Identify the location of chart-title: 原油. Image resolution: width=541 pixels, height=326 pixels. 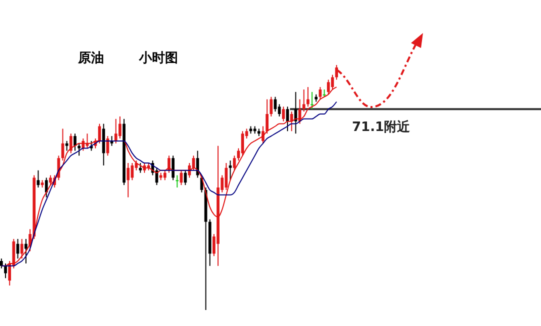
(90, 58).